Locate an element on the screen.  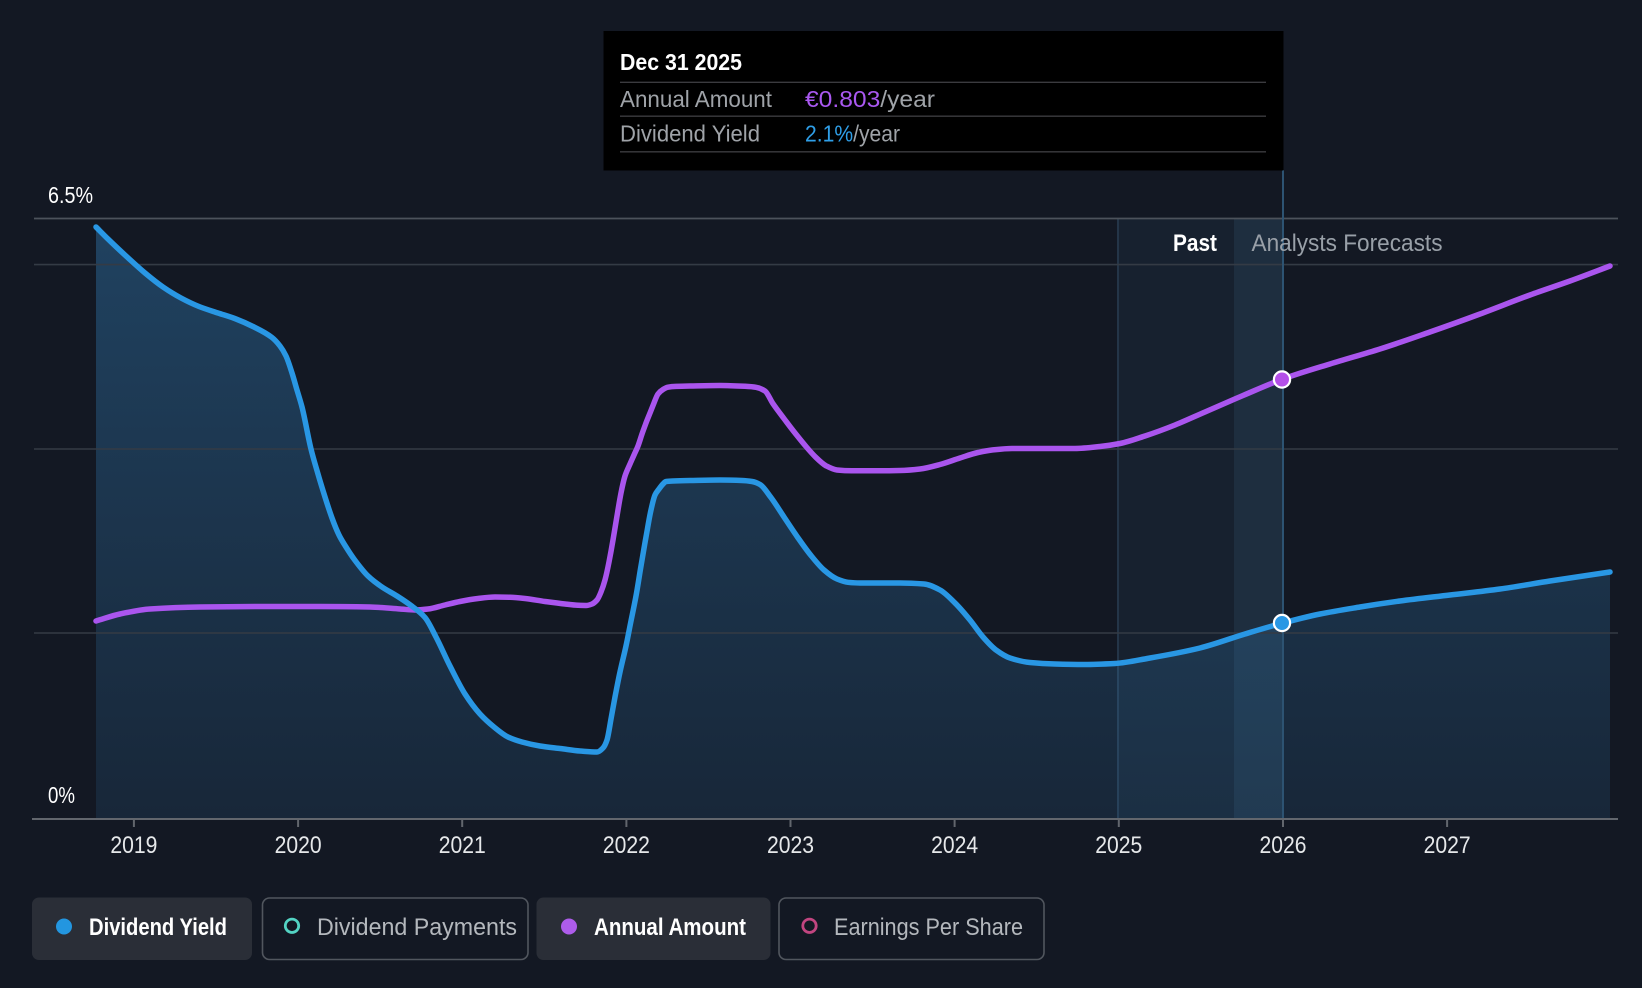
svg-text: Dividend Payments is located at coordinates (417, 927).